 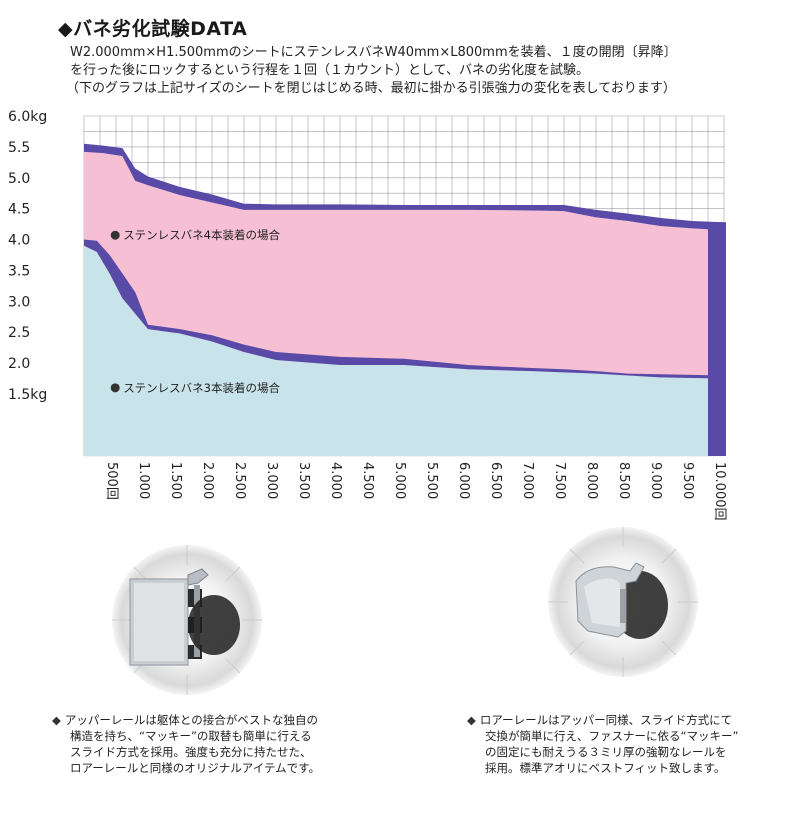 What do you see at coordinates (111, 481) in the screenshot?
I see `x-tick-label: 500回` at bounding box center [111, 481].